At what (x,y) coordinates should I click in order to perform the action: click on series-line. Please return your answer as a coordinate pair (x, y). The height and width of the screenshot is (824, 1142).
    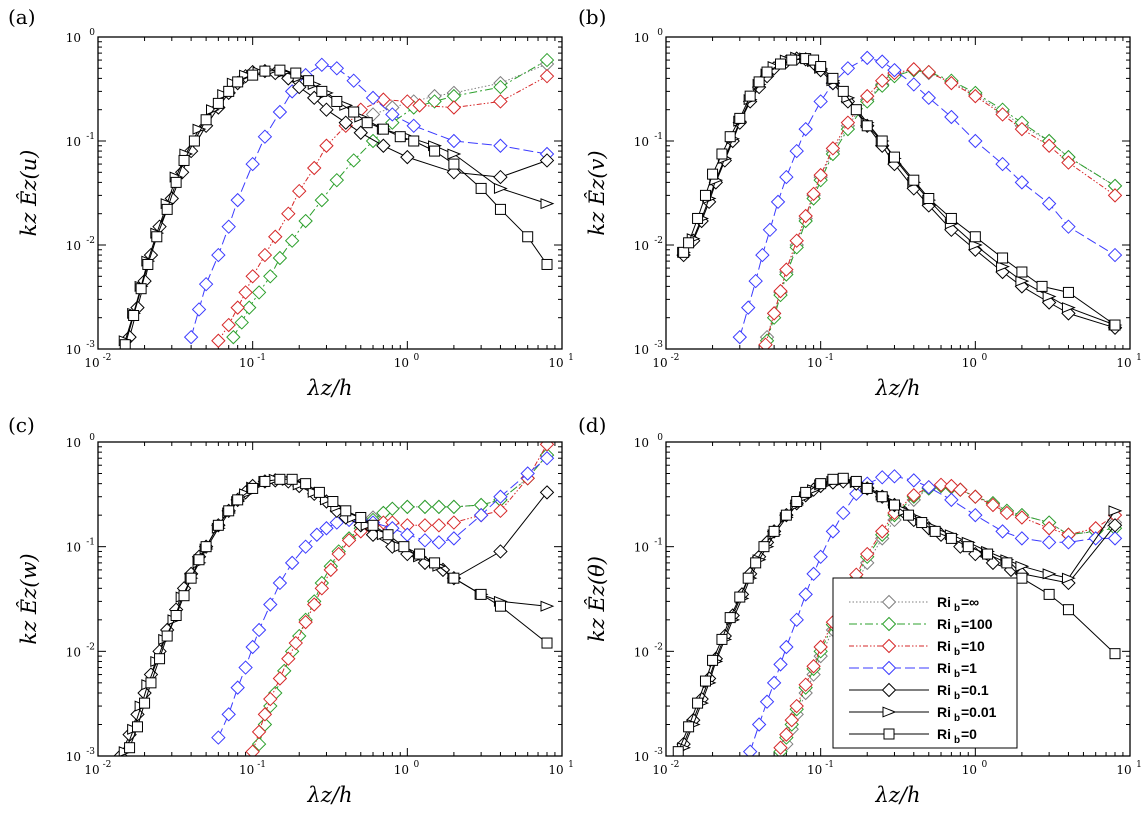
    Looking at the image, I should click on (336, 207).